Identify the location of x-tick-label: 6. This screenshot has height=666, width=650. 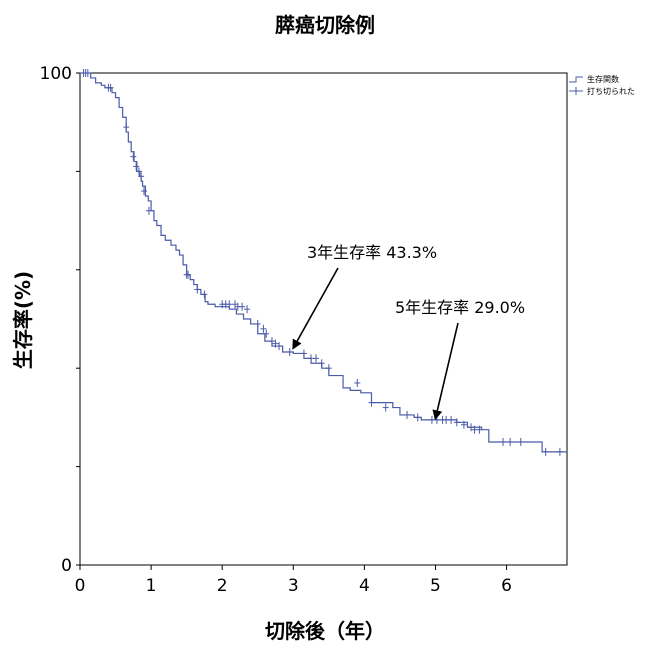
(506, 586).